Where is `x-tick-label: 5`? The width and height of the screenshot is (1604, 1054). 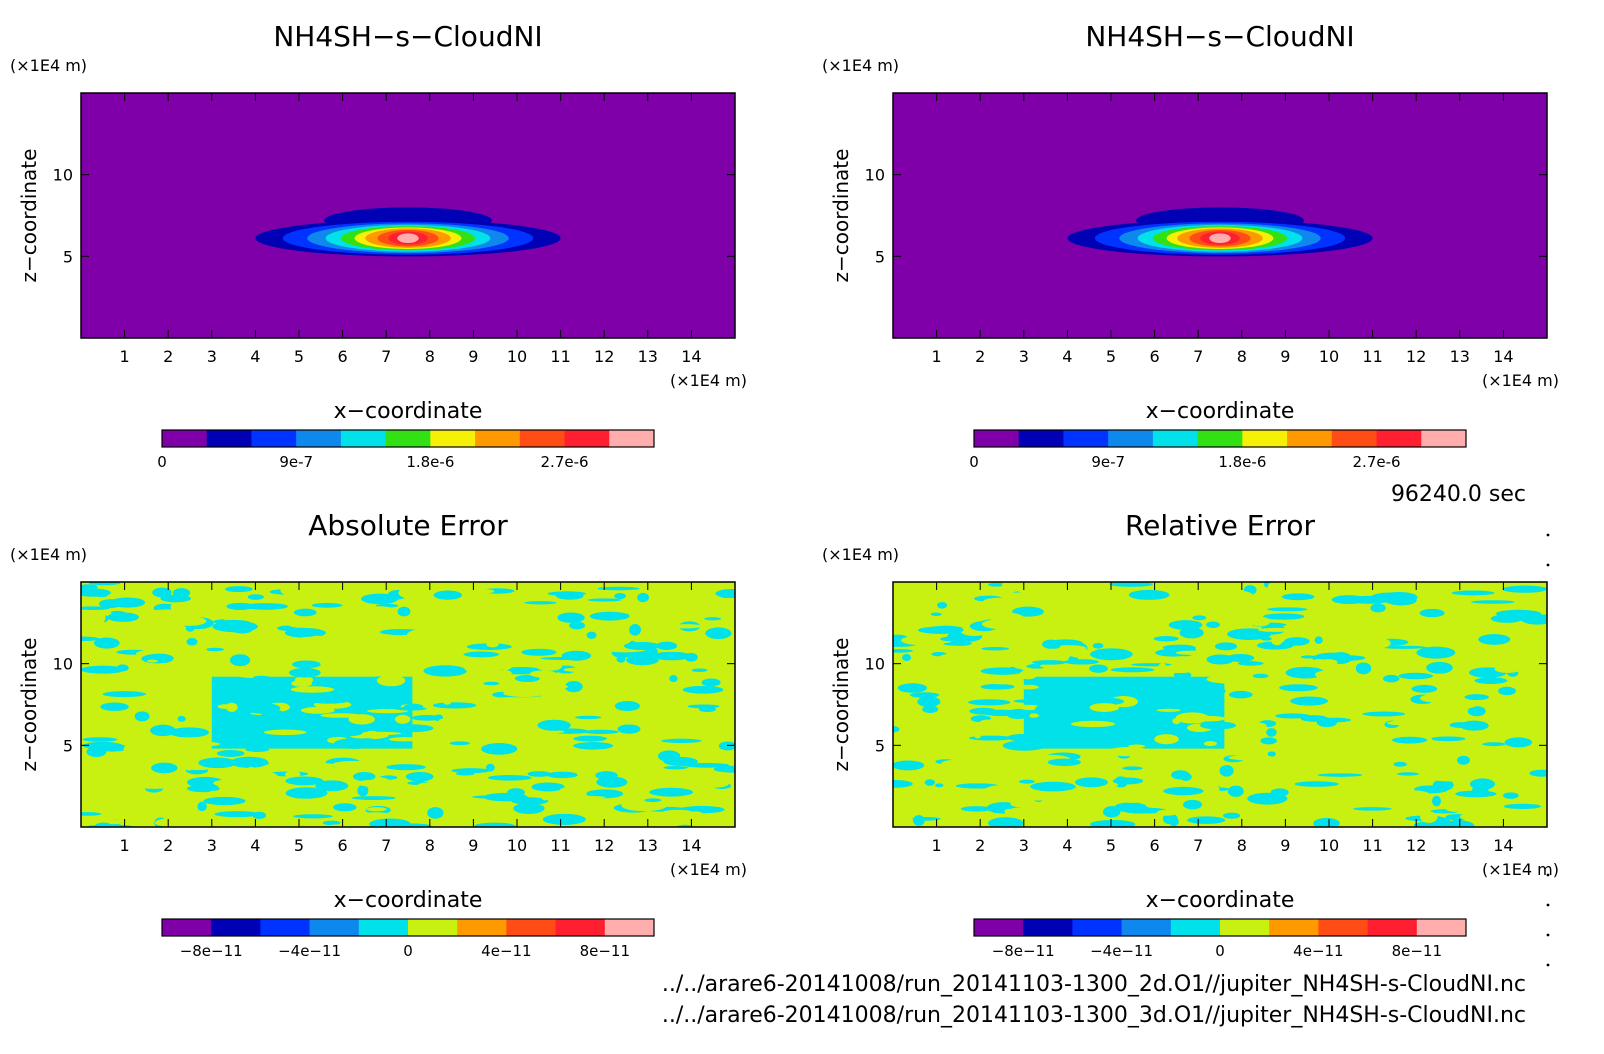 x-tick-label: 5 is located at coordinates (299, 356).